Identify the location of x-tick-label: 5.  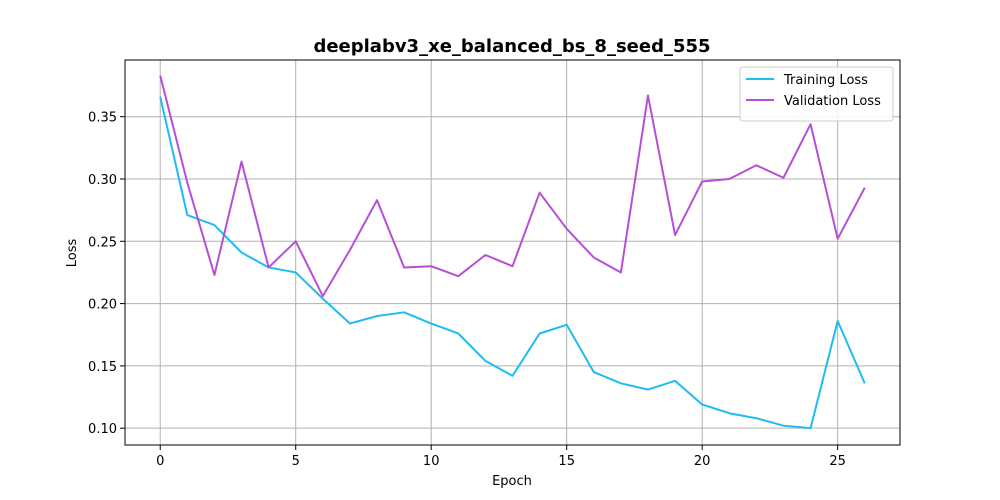
(296, 461).